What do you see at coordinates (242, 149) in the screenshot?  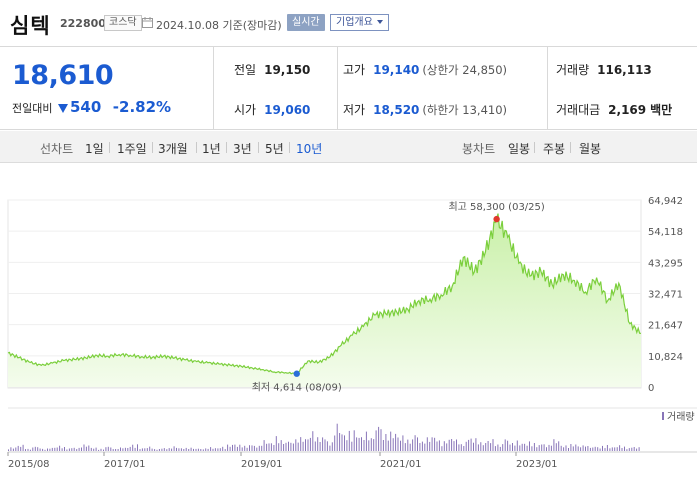 I see `tab-3y: 3년` at bounding box center [242, 149].